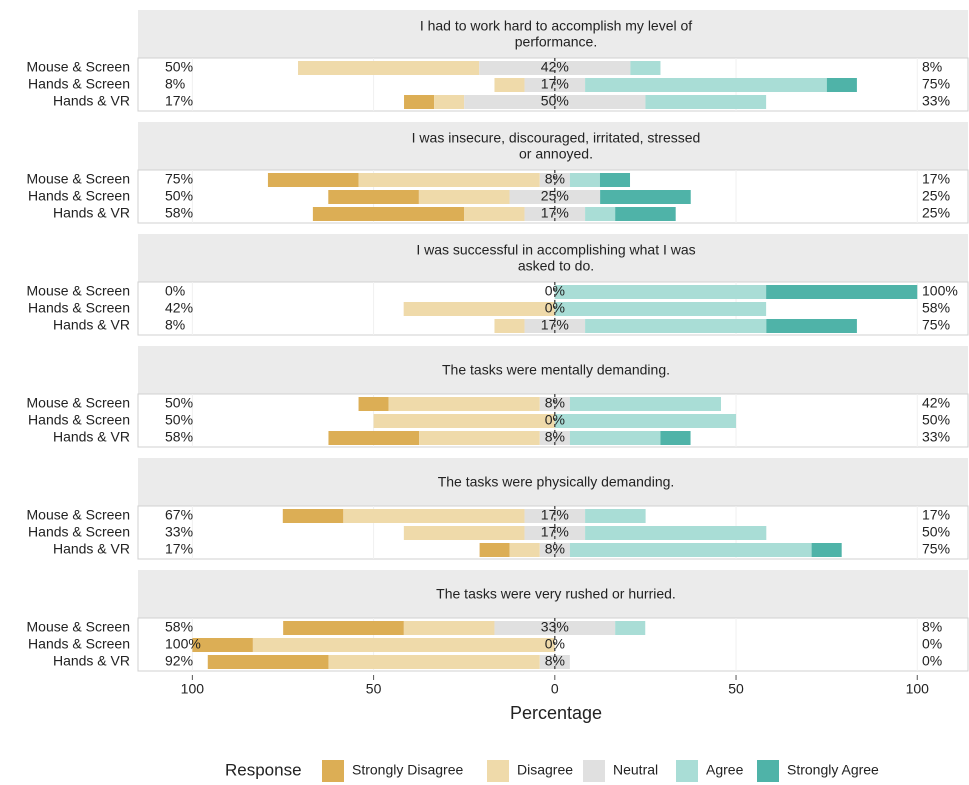 The image size is (969, 785). Describe the element at coordinates (936, 101) in the screenshot. I see `agree-label: 33%` at that location.